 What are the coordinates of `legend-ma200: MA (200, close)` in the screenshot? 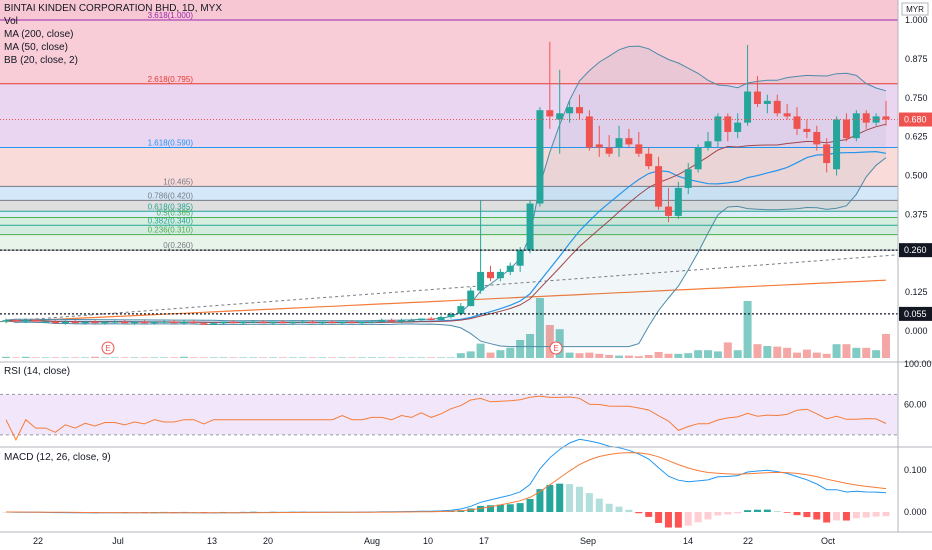 It's located at (39, 34).